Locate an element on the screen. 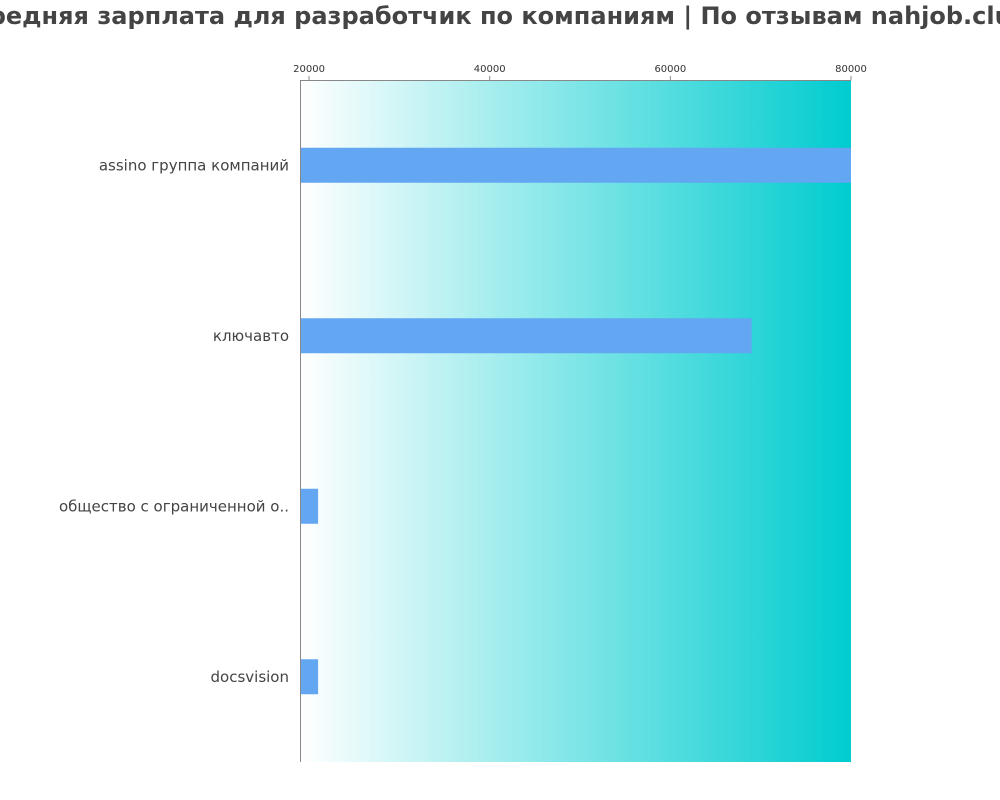 Image resolution: width=1000 pixels, height=800 pixels. category-label: assino группа компаний is located at coordinates (194, 165).